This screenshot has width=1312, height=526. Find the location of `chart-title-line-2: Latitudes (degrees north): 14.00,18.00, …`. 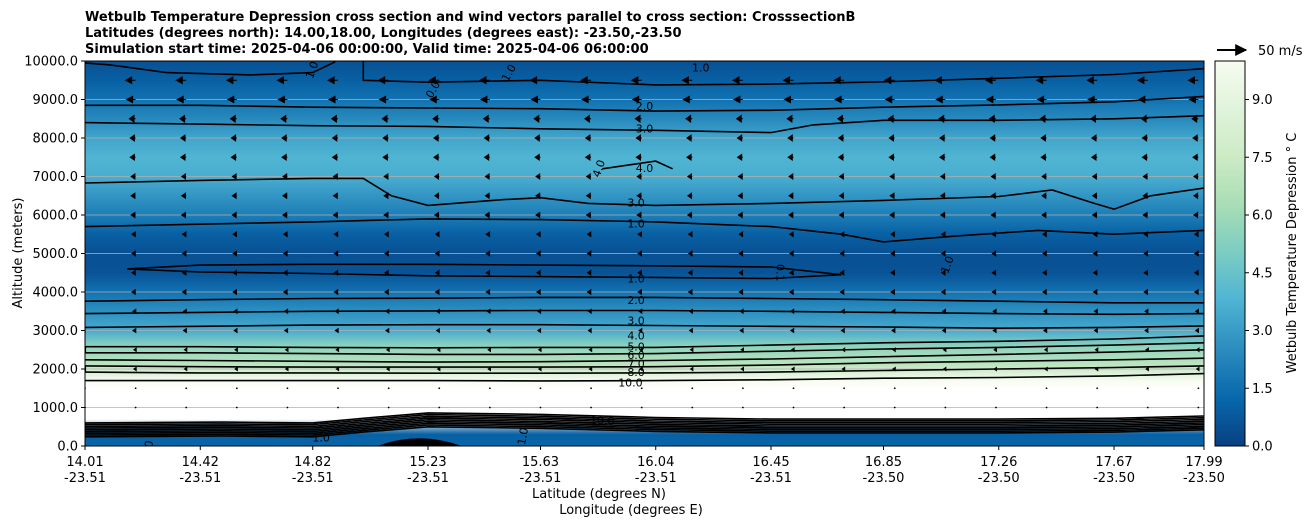

chart-title-line-2: Latitudes (degrees north): 14.00,18.00, … is located at coordinates (383, 33).